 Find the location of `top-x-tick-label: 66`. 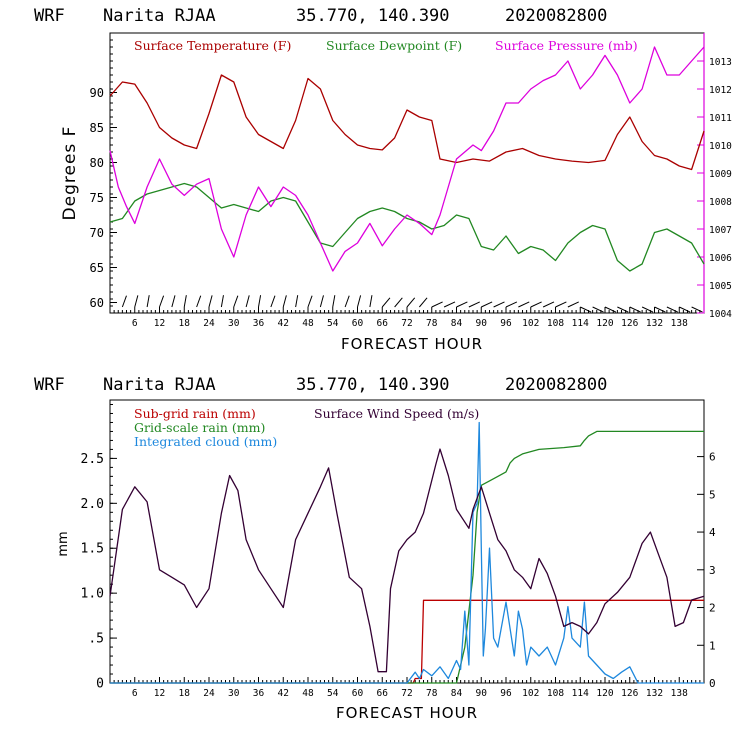

top-x-tick-label: 66 is located at coordinates (383, 323).